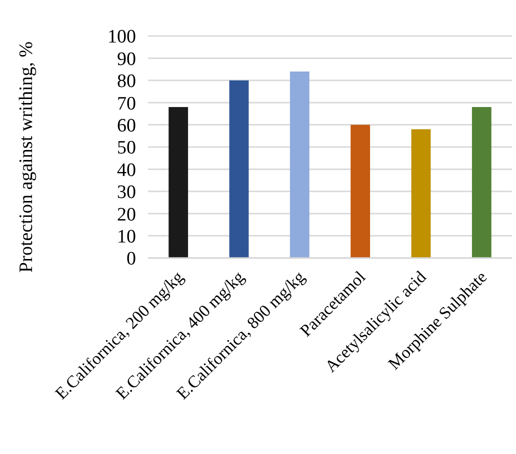  I want to click on y-tick-label: 70, so click(126, 103).